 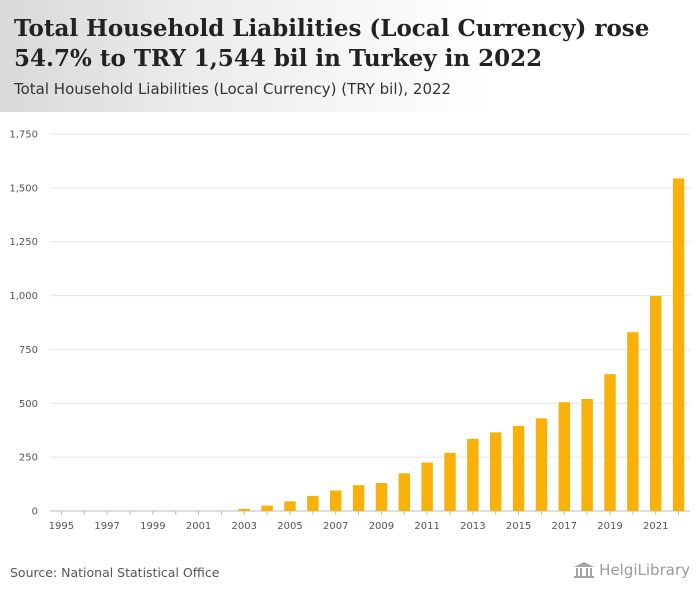 What do you see at coordinates (23, 188) in the screenshot?
I see `y-tick-label: 1,500` at bounding box center [23, 188].